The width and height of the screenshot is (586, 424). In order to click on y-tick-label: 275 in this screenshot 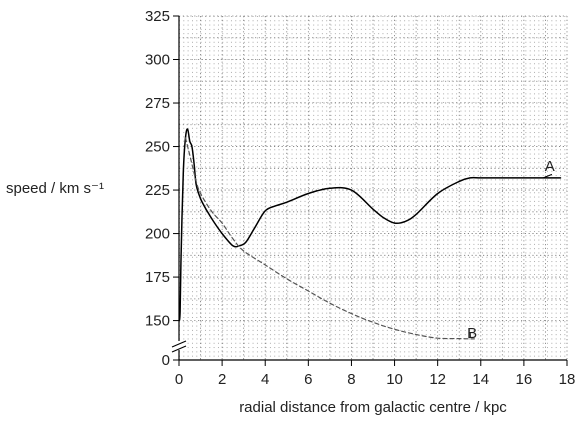, I will do `click(157, 103)`.